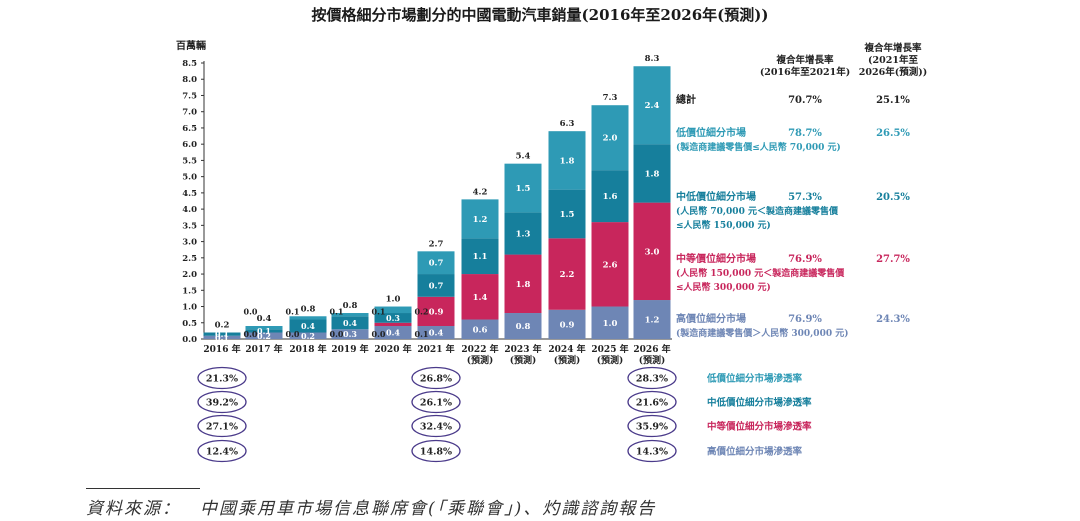 The height and width of the screenshot is (521, 1080). What do you see at coordinates (189, 129) in the screenshot?
I see `y-tick-label: 6.5` at bounding box center [189, 129].